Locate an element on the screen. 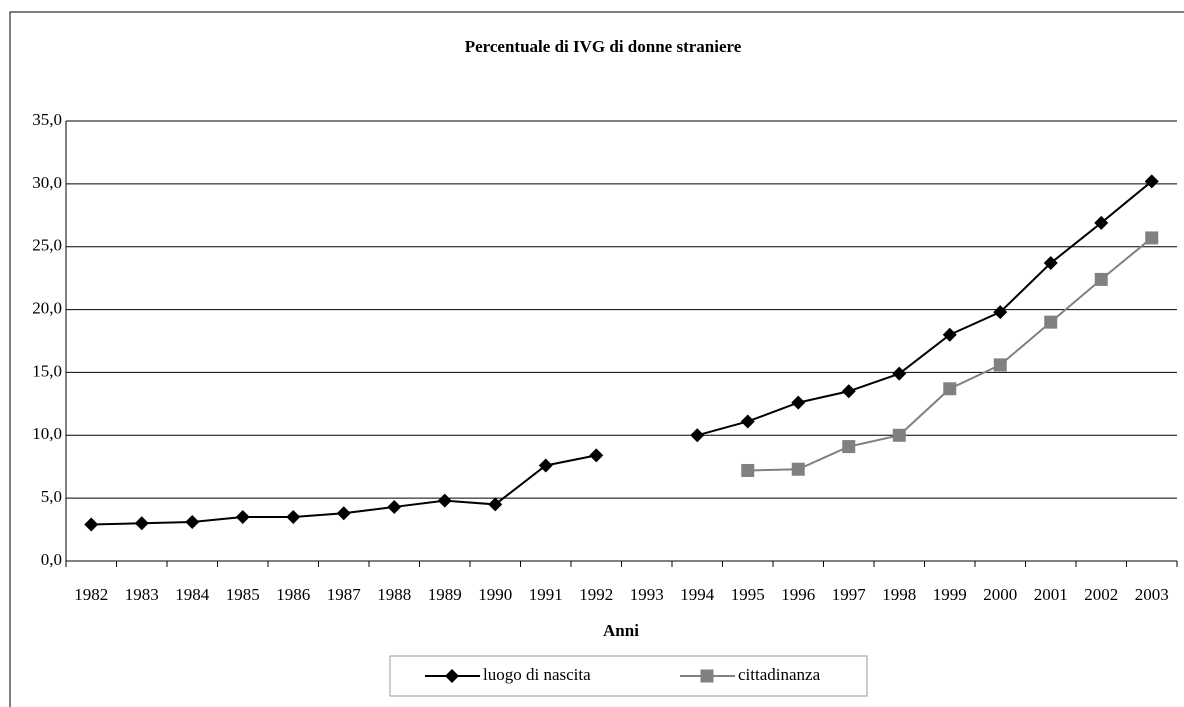 The height and width of the screenshot is (707, 1184). x-tick-label: 1997 is located at coordinates (849, 594).